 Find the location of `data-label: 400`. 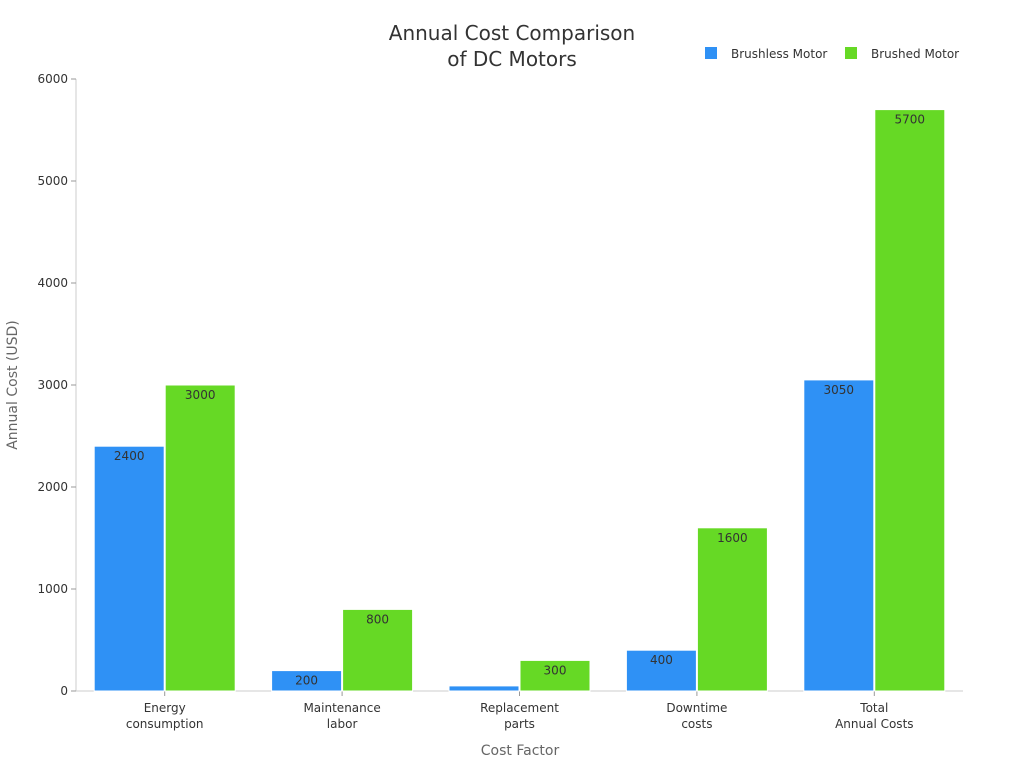

data-label: 400 is located at coordinates (661, 660).